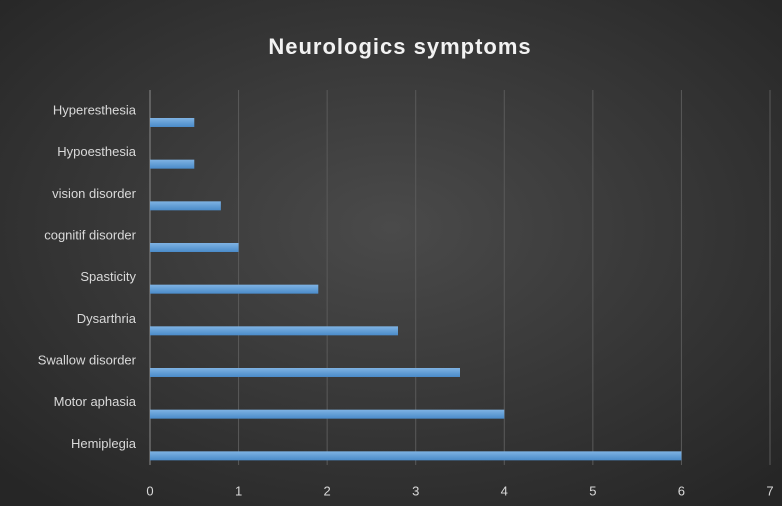  I want to click on y-tick-label: cognitif disorder, so click(90, 234).